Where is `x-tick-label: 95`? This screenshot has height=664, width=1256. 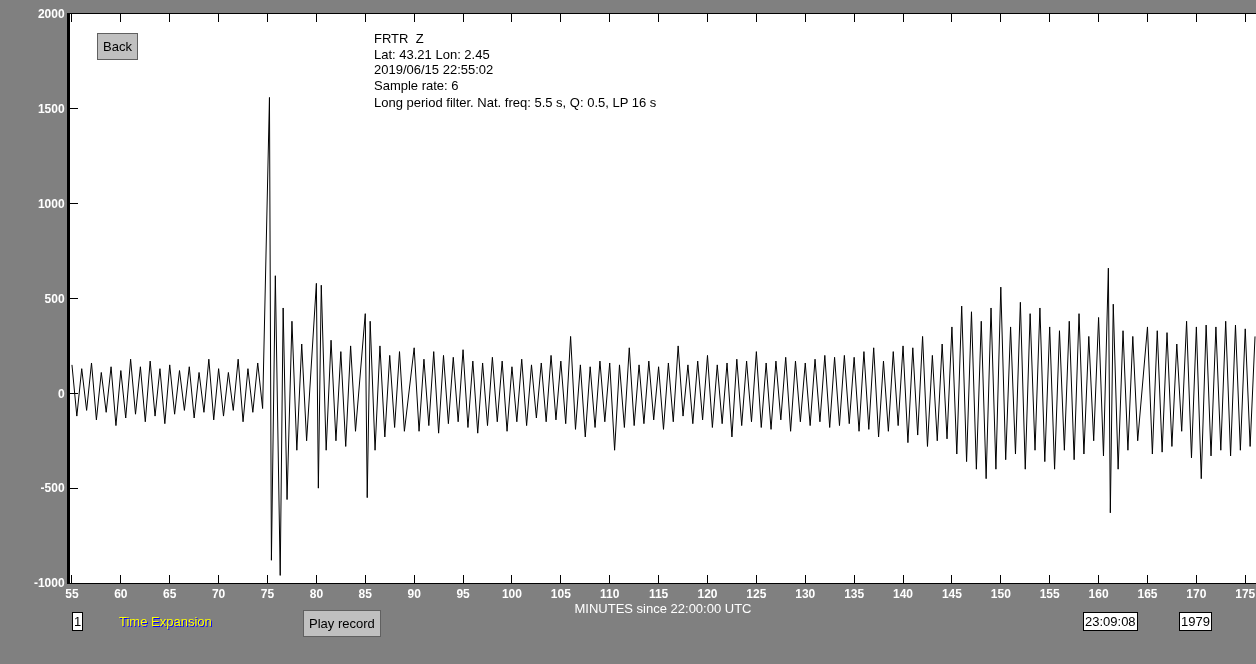 x-tick-label: 95 is located at coordinates (463, 594).